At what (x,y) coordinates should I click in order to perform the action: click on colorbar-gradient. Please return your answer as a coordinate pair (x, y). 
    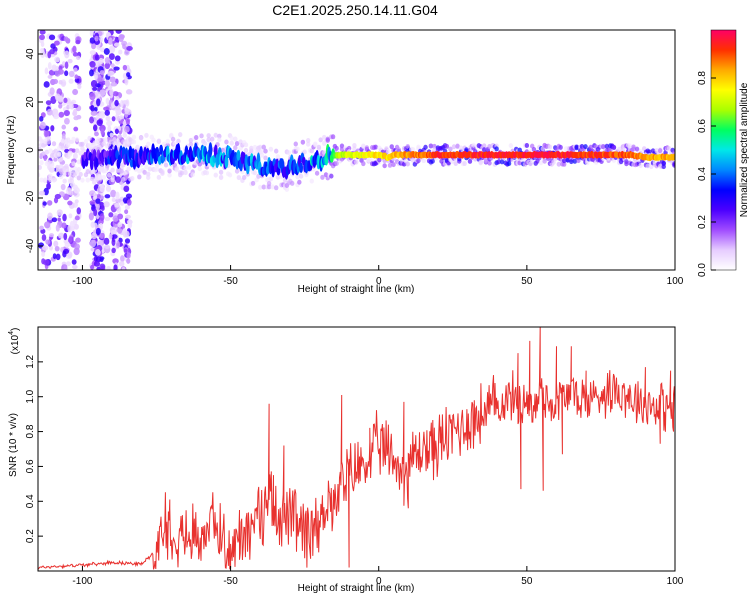
    Looking at the image, I should click on (723, 150).